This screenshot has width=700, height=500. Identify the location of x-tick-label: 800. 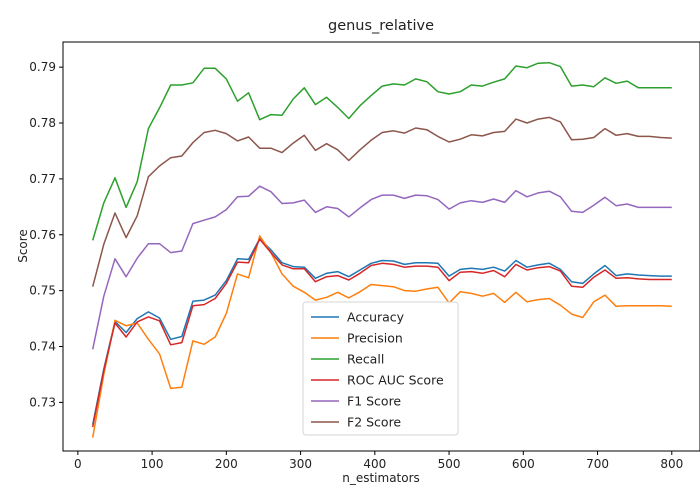
(671, 464).